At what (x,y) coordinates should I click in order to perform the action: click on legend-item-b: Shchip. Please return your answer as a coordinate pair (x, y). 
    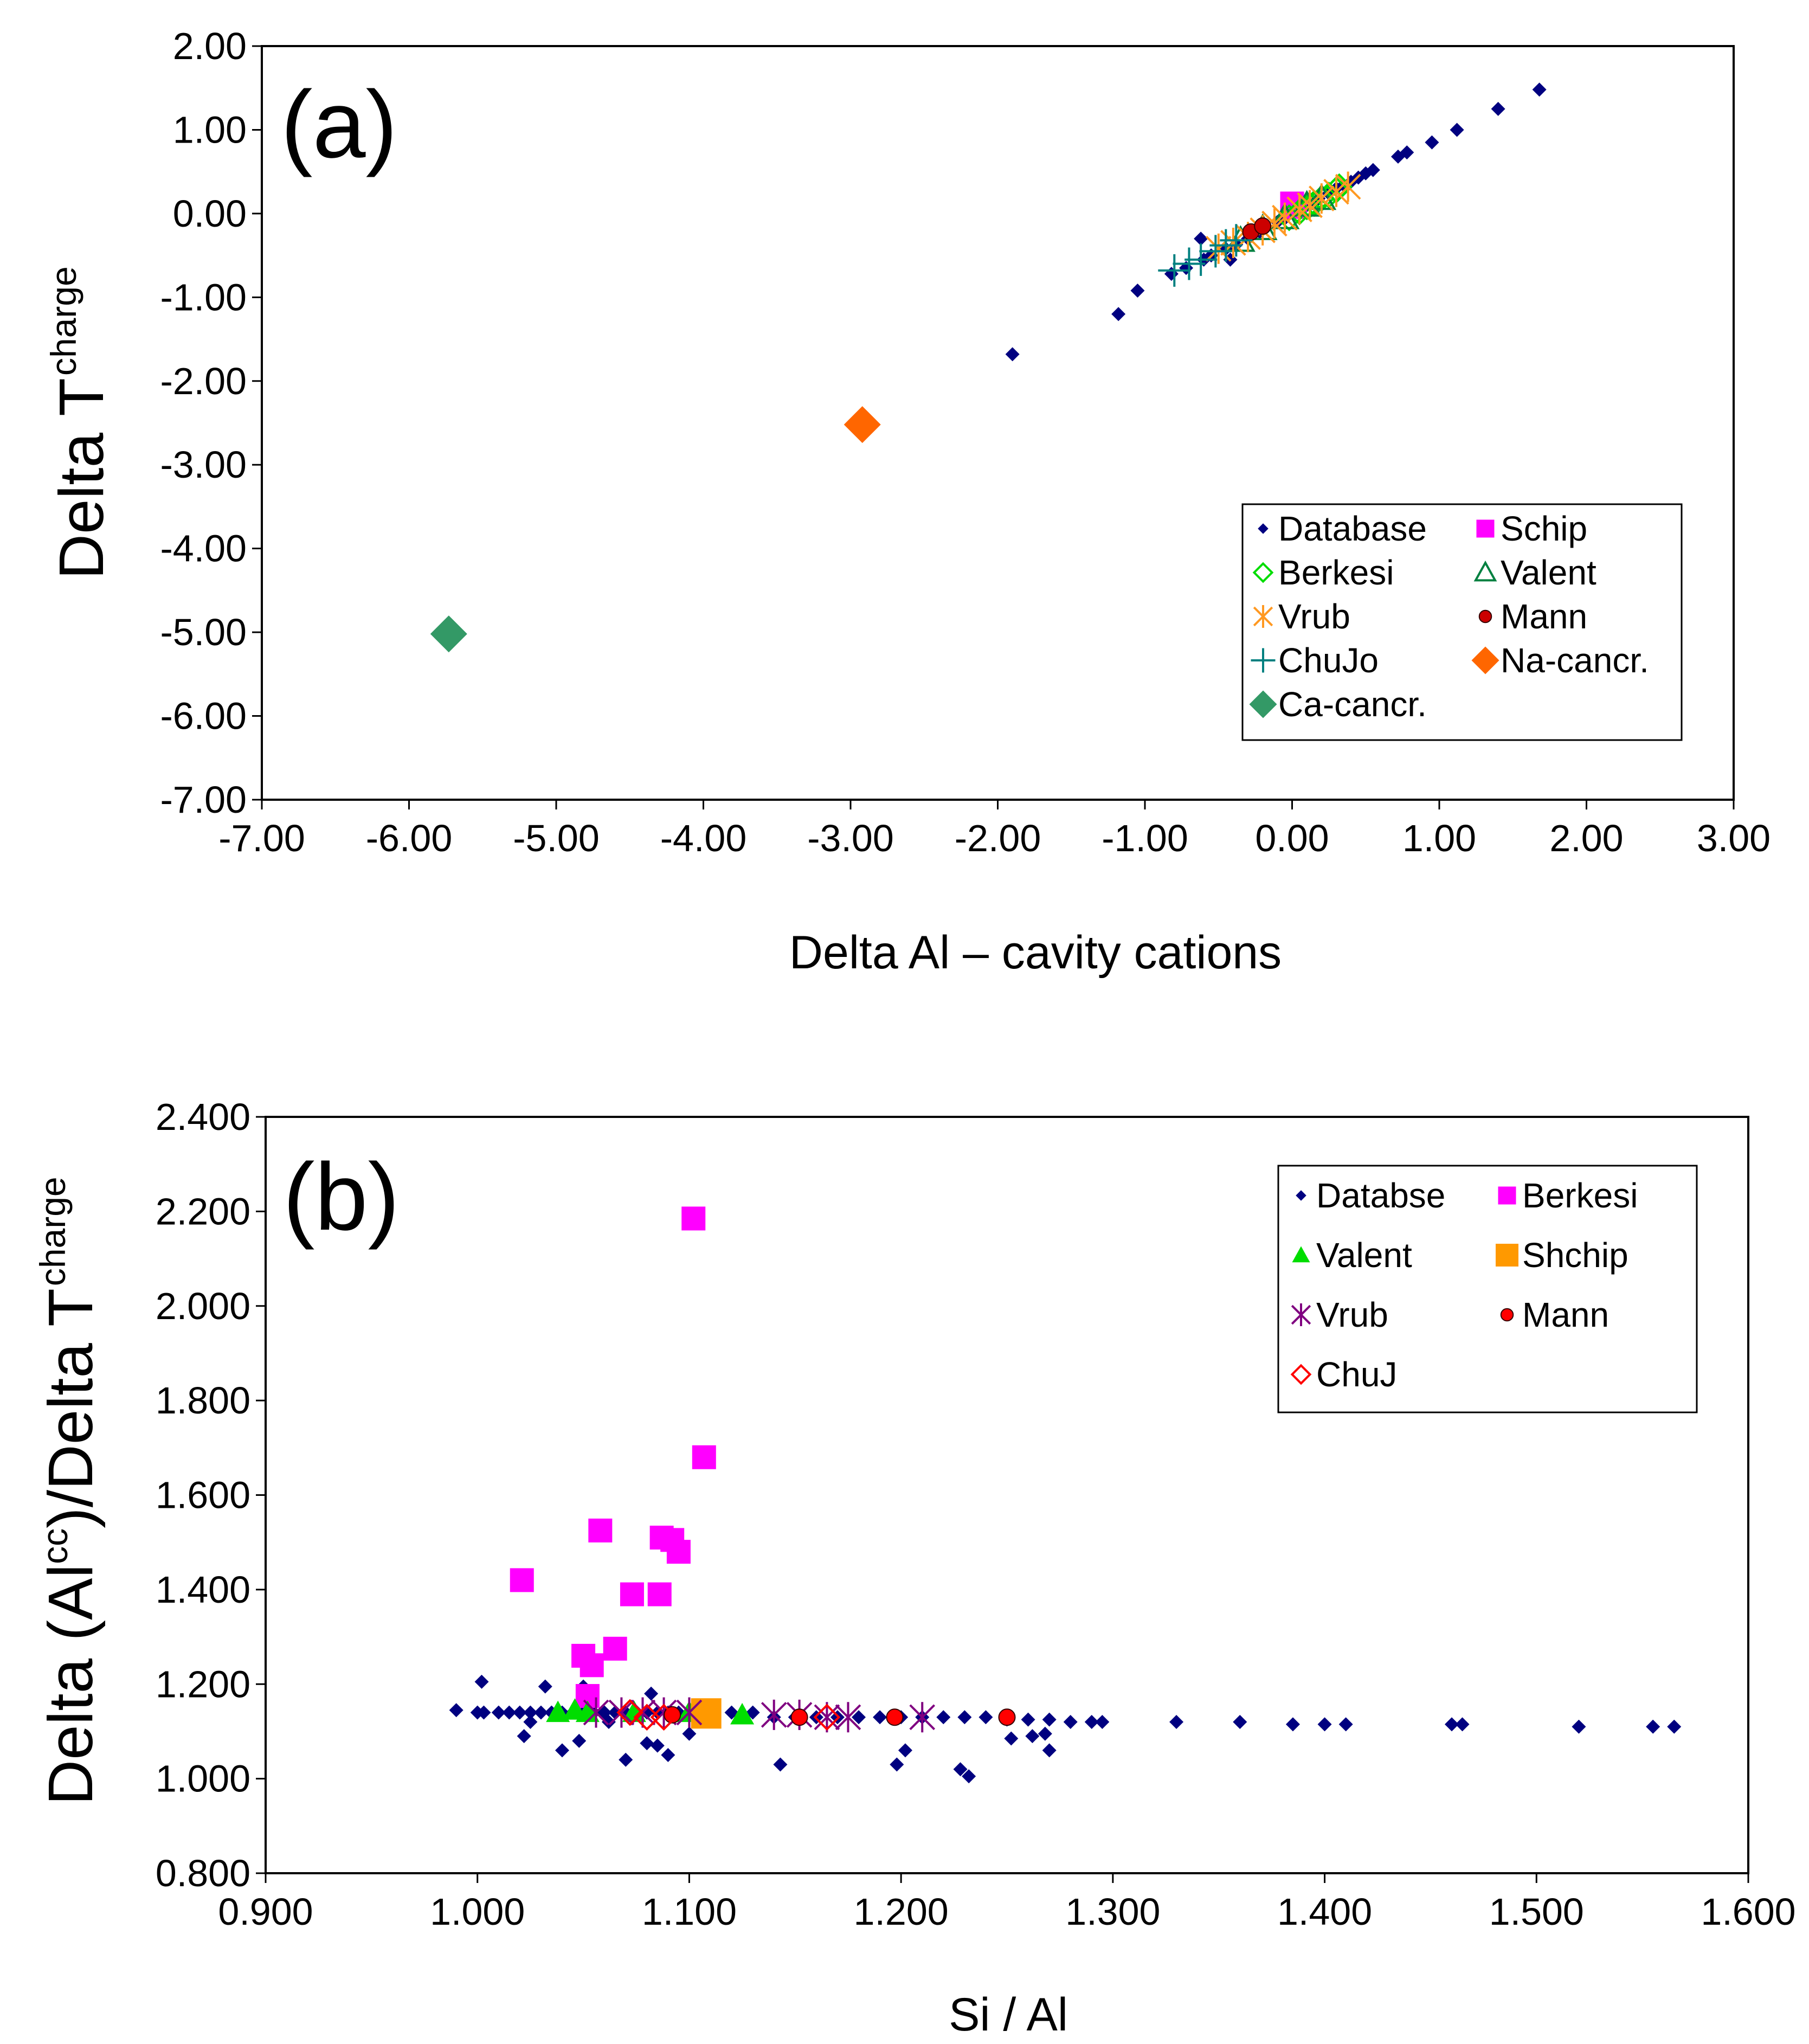
    Looking at the image, I should click on (1562, 1255).